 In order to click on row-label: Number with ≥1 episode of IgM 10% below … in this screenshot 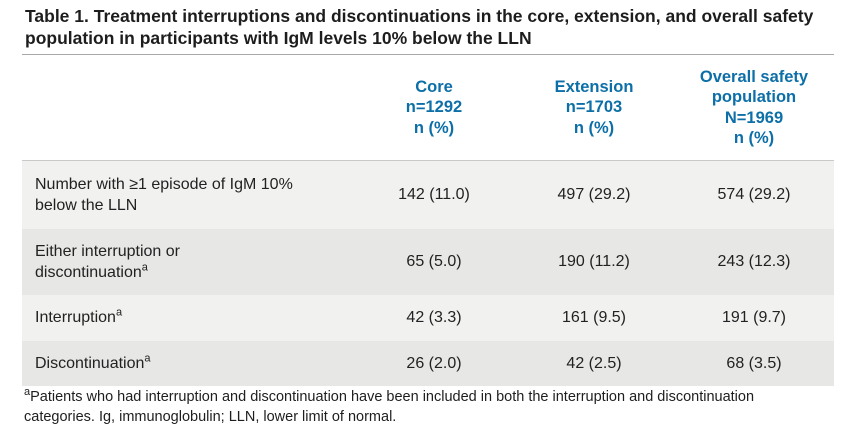, I will do `click(188, 195)`.